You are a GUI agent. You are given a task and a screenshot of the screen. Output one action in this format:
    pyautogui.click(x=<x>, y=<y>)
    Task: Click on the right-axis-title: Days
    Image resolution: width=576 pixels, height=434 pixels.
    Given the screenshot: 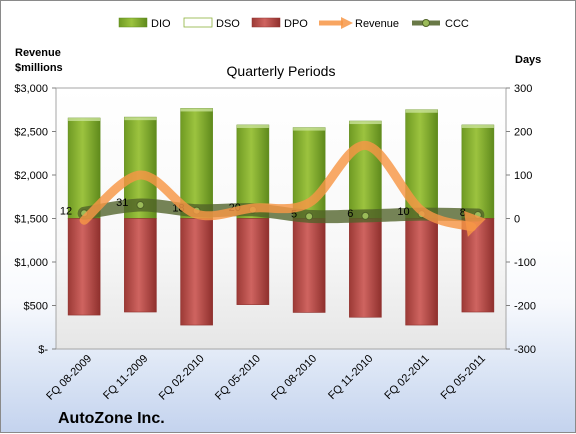 What is the action you would take?
    pyautogui.click(x=528, y=60)
    